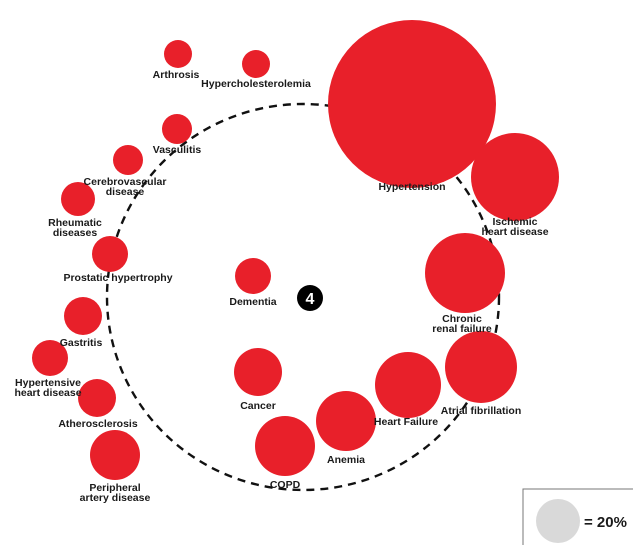  I want to click on bubble-gastritis, so click(83, 316).